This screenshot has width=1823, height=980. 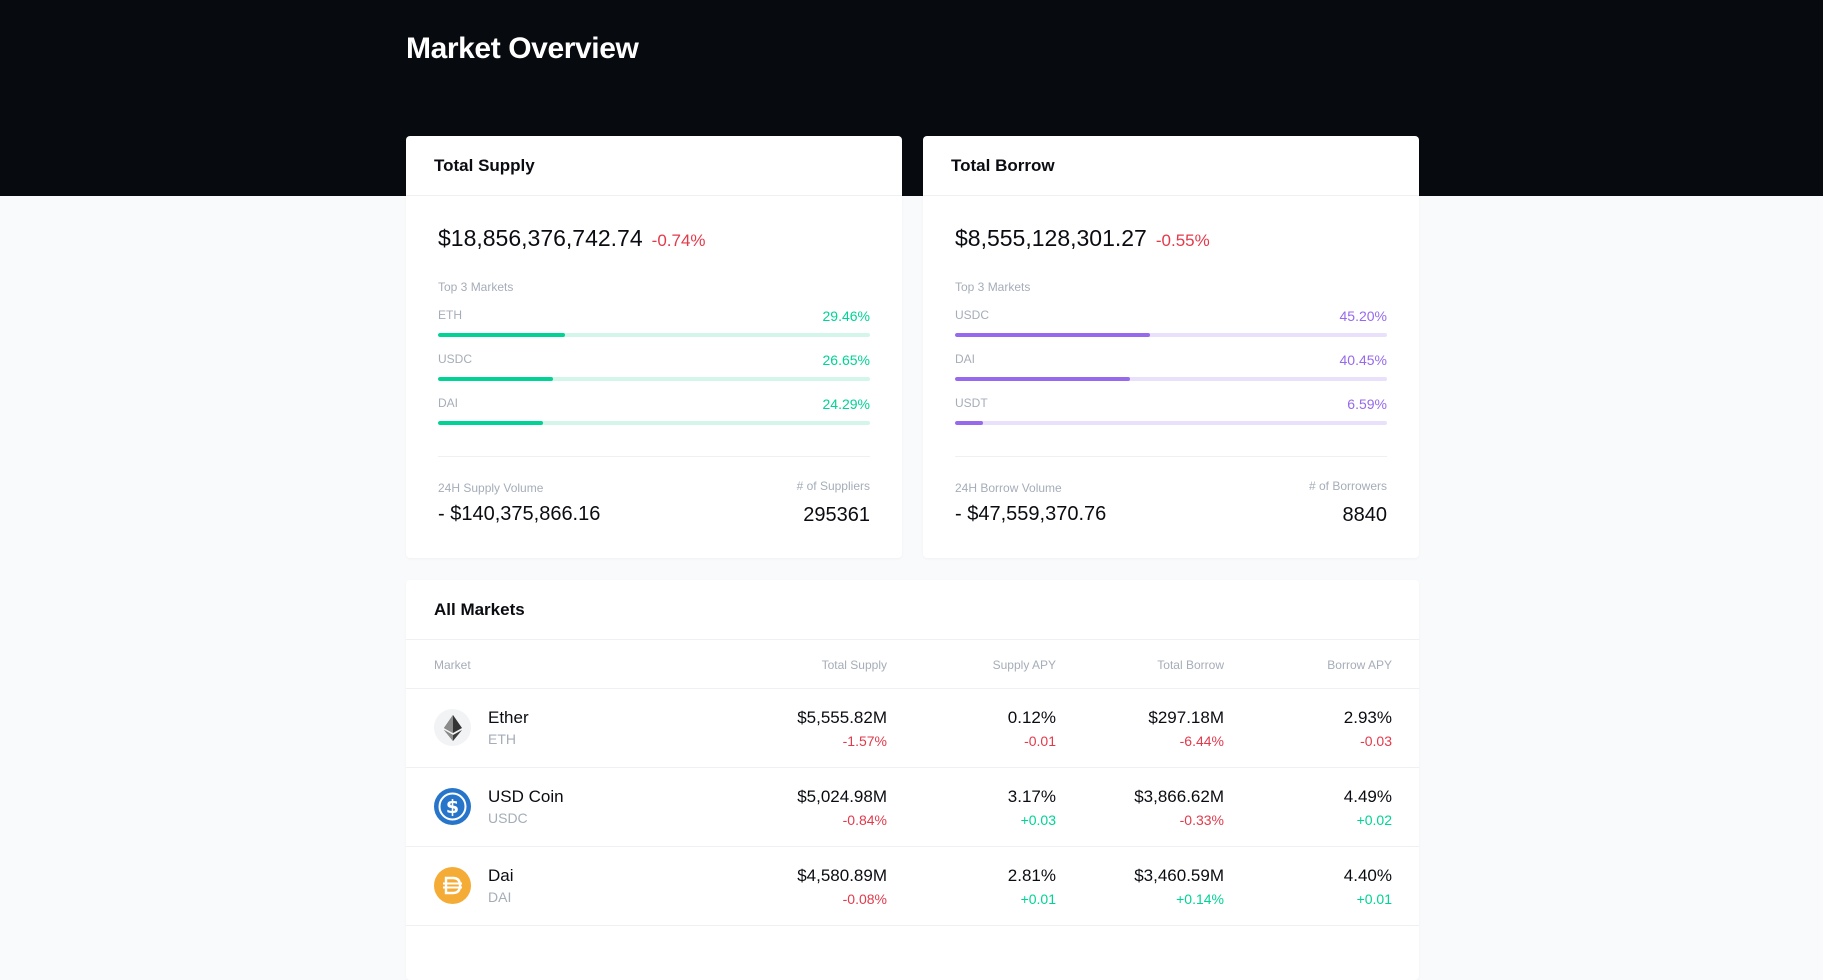 What do you see at coordinates (1179, 796) in the screenshot?
I see `total-borrow-cell: $3,866.62M` at bounding box center [1179, 796].